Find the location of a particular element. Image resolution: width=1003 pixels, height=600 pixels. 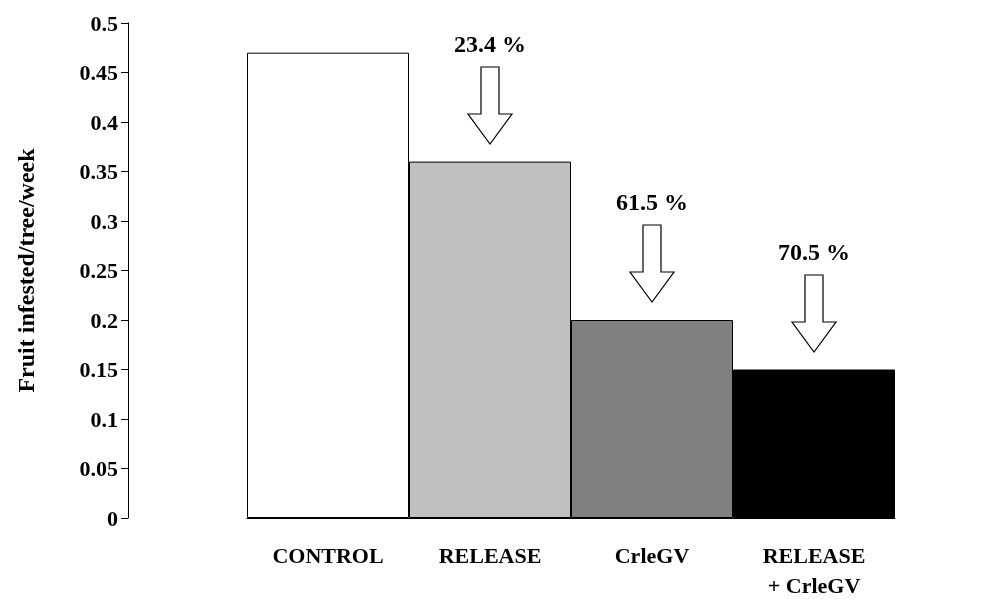

y-tick-label: 0.35 is located at coordinates (98, 171).